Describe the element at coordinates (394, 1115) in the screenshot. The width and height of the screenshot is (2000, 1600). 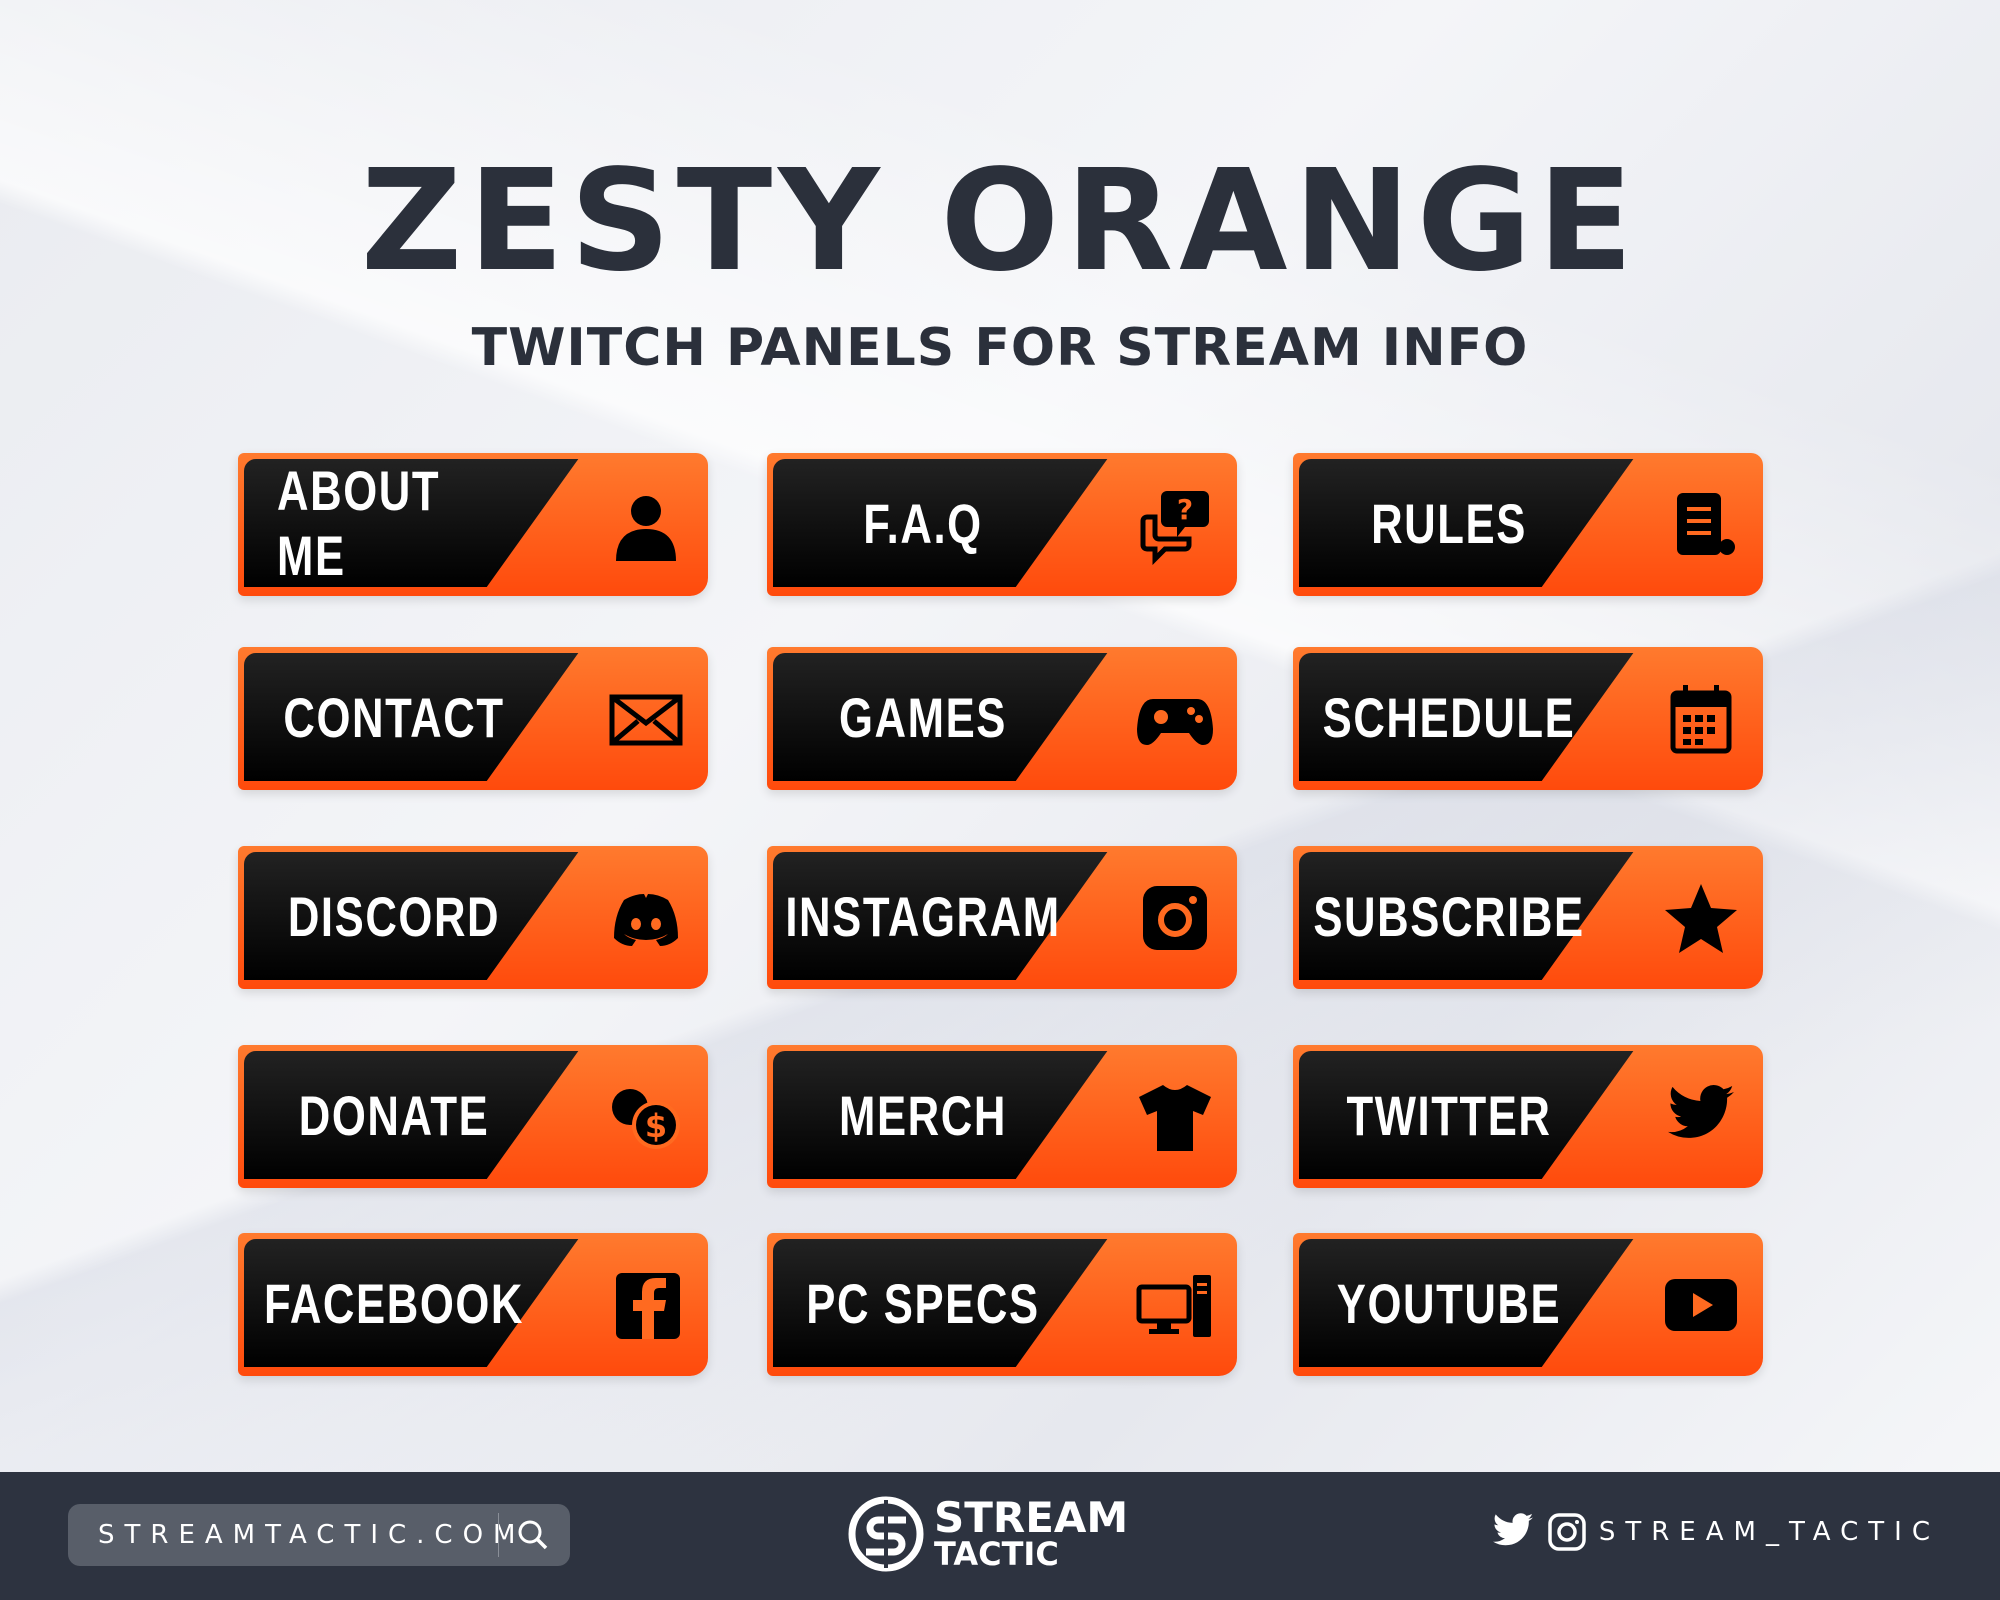
I see `panel-label: DONATE` at that location.